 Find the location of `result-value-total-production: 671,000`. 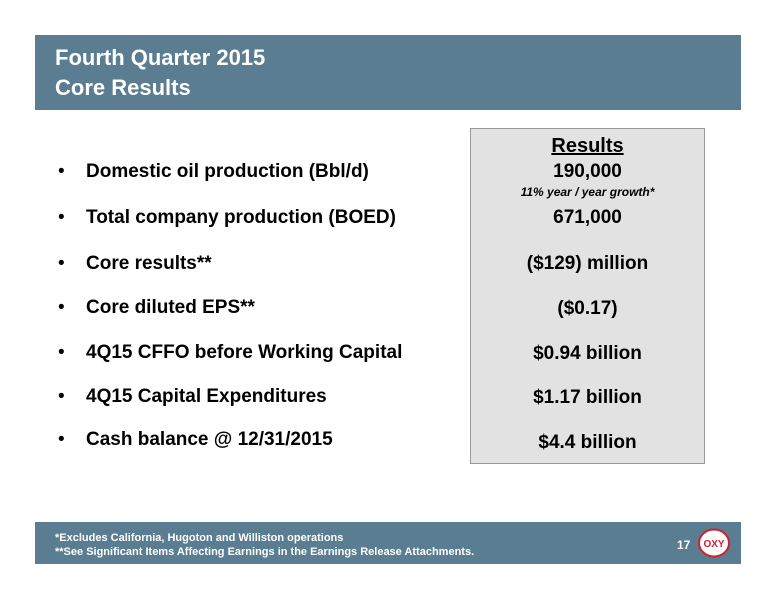

result-value-total-production: 671,000 is located at coordinates (587, 217).